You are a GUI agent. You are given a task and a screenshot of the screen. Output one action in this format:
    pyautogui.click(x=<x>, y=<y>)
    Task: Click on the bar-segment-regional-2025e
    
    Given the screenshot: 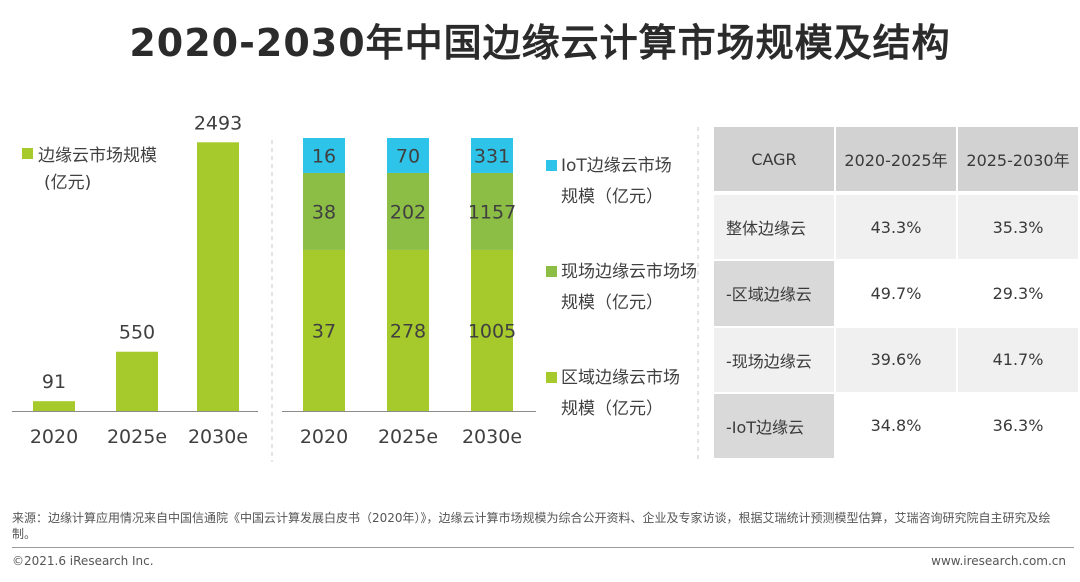 What is the action you would take?
    pyautogui.click(x=408, y=330)
    